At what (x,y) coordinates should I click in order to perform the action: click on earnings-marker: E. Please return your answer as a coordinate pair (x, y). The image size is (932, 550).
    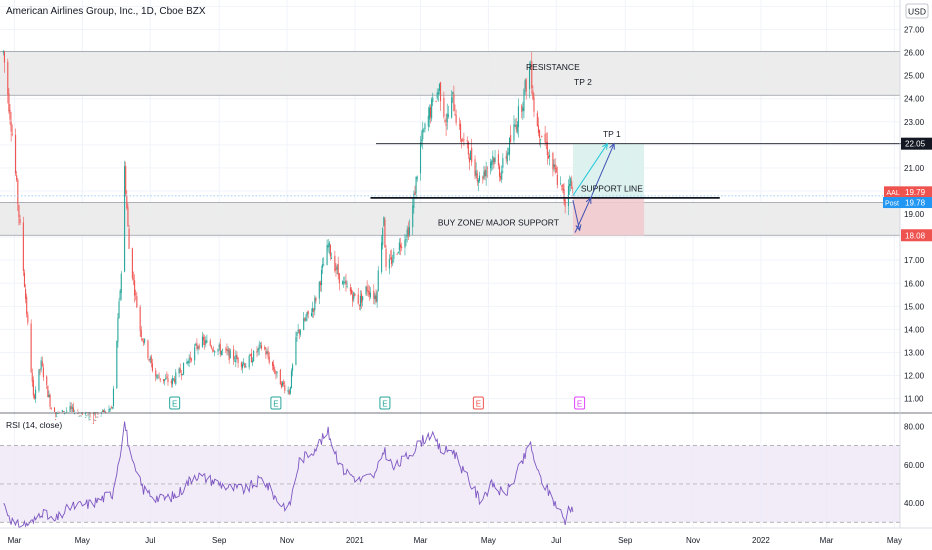
    Looking at the image, I should click on (385, 403).